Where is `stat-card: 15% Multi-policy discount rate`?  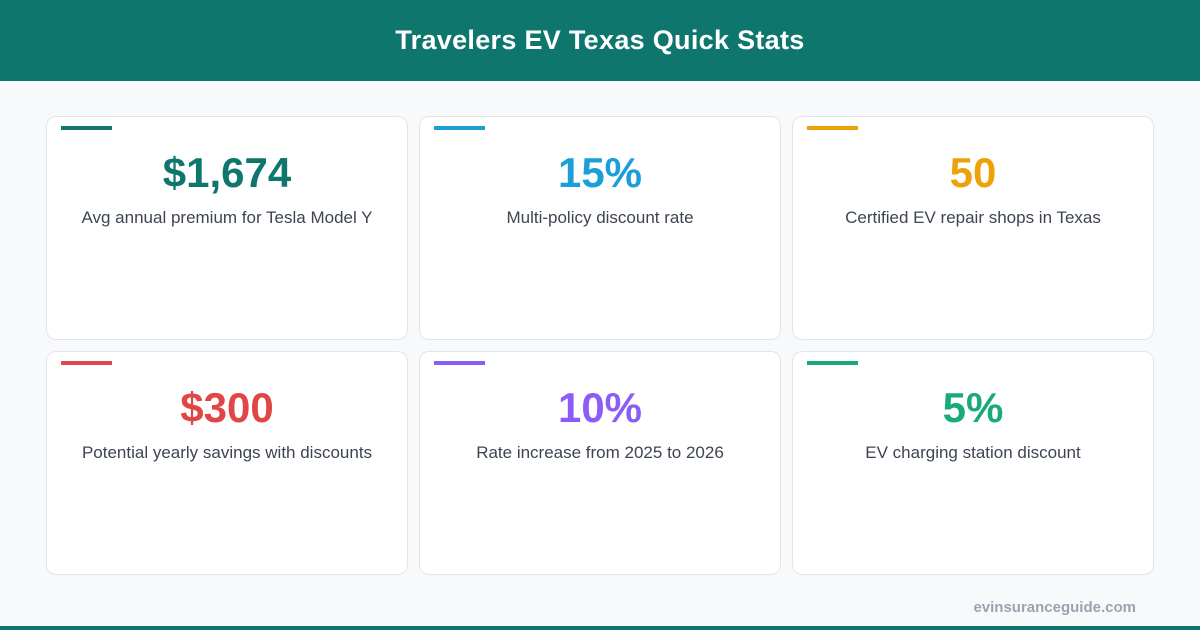
stat-card: 15% Multi-policy discount rate is located at coordinates (600, 228).